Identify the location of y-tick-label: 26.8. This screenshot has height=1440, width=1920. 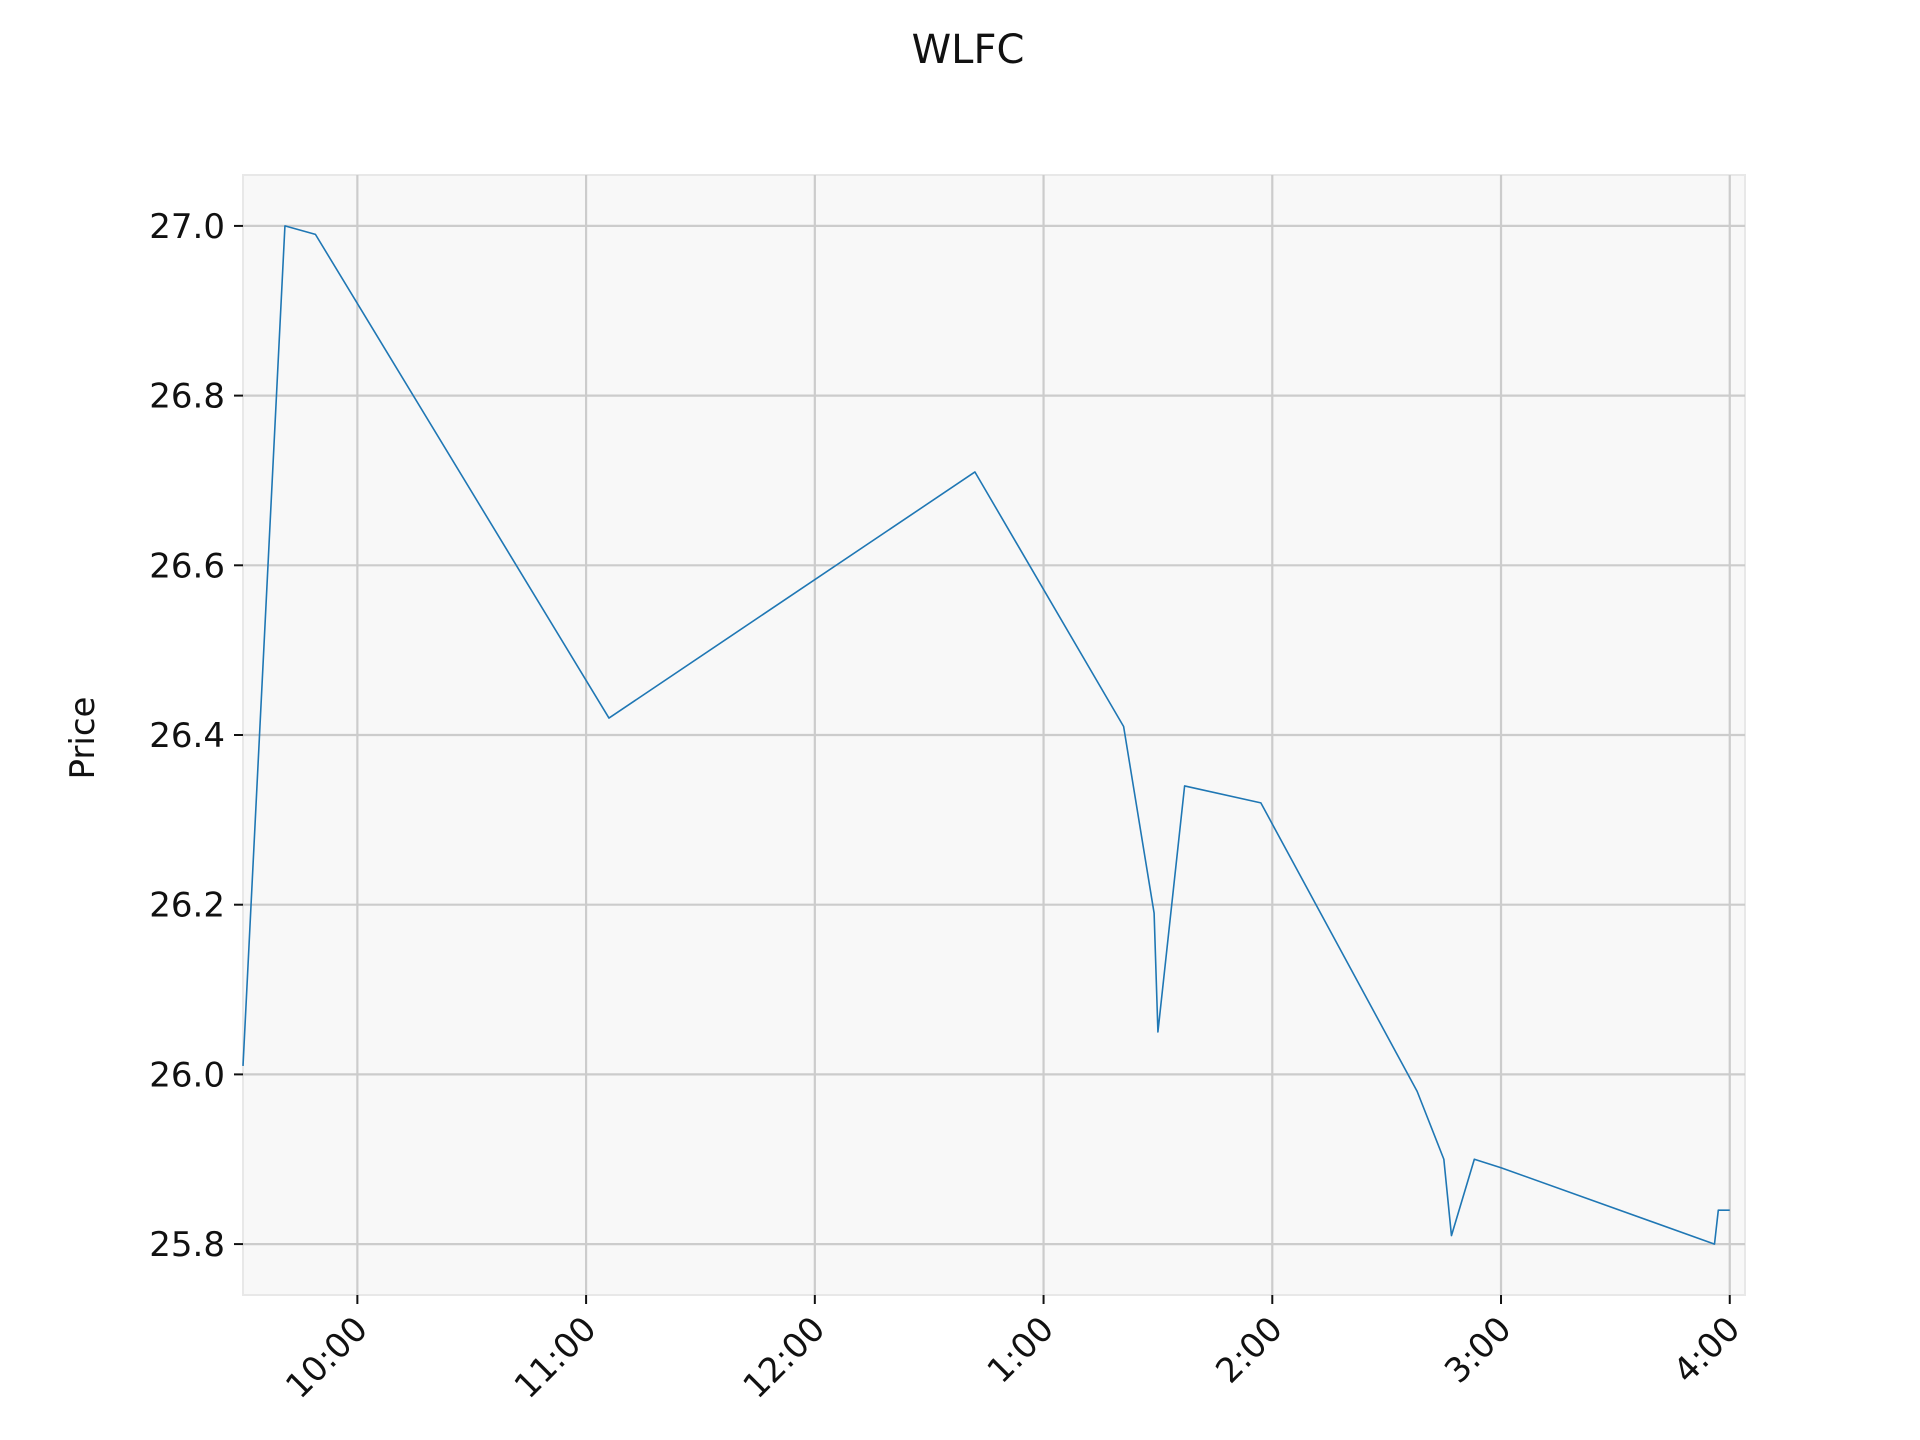
(187, 397).